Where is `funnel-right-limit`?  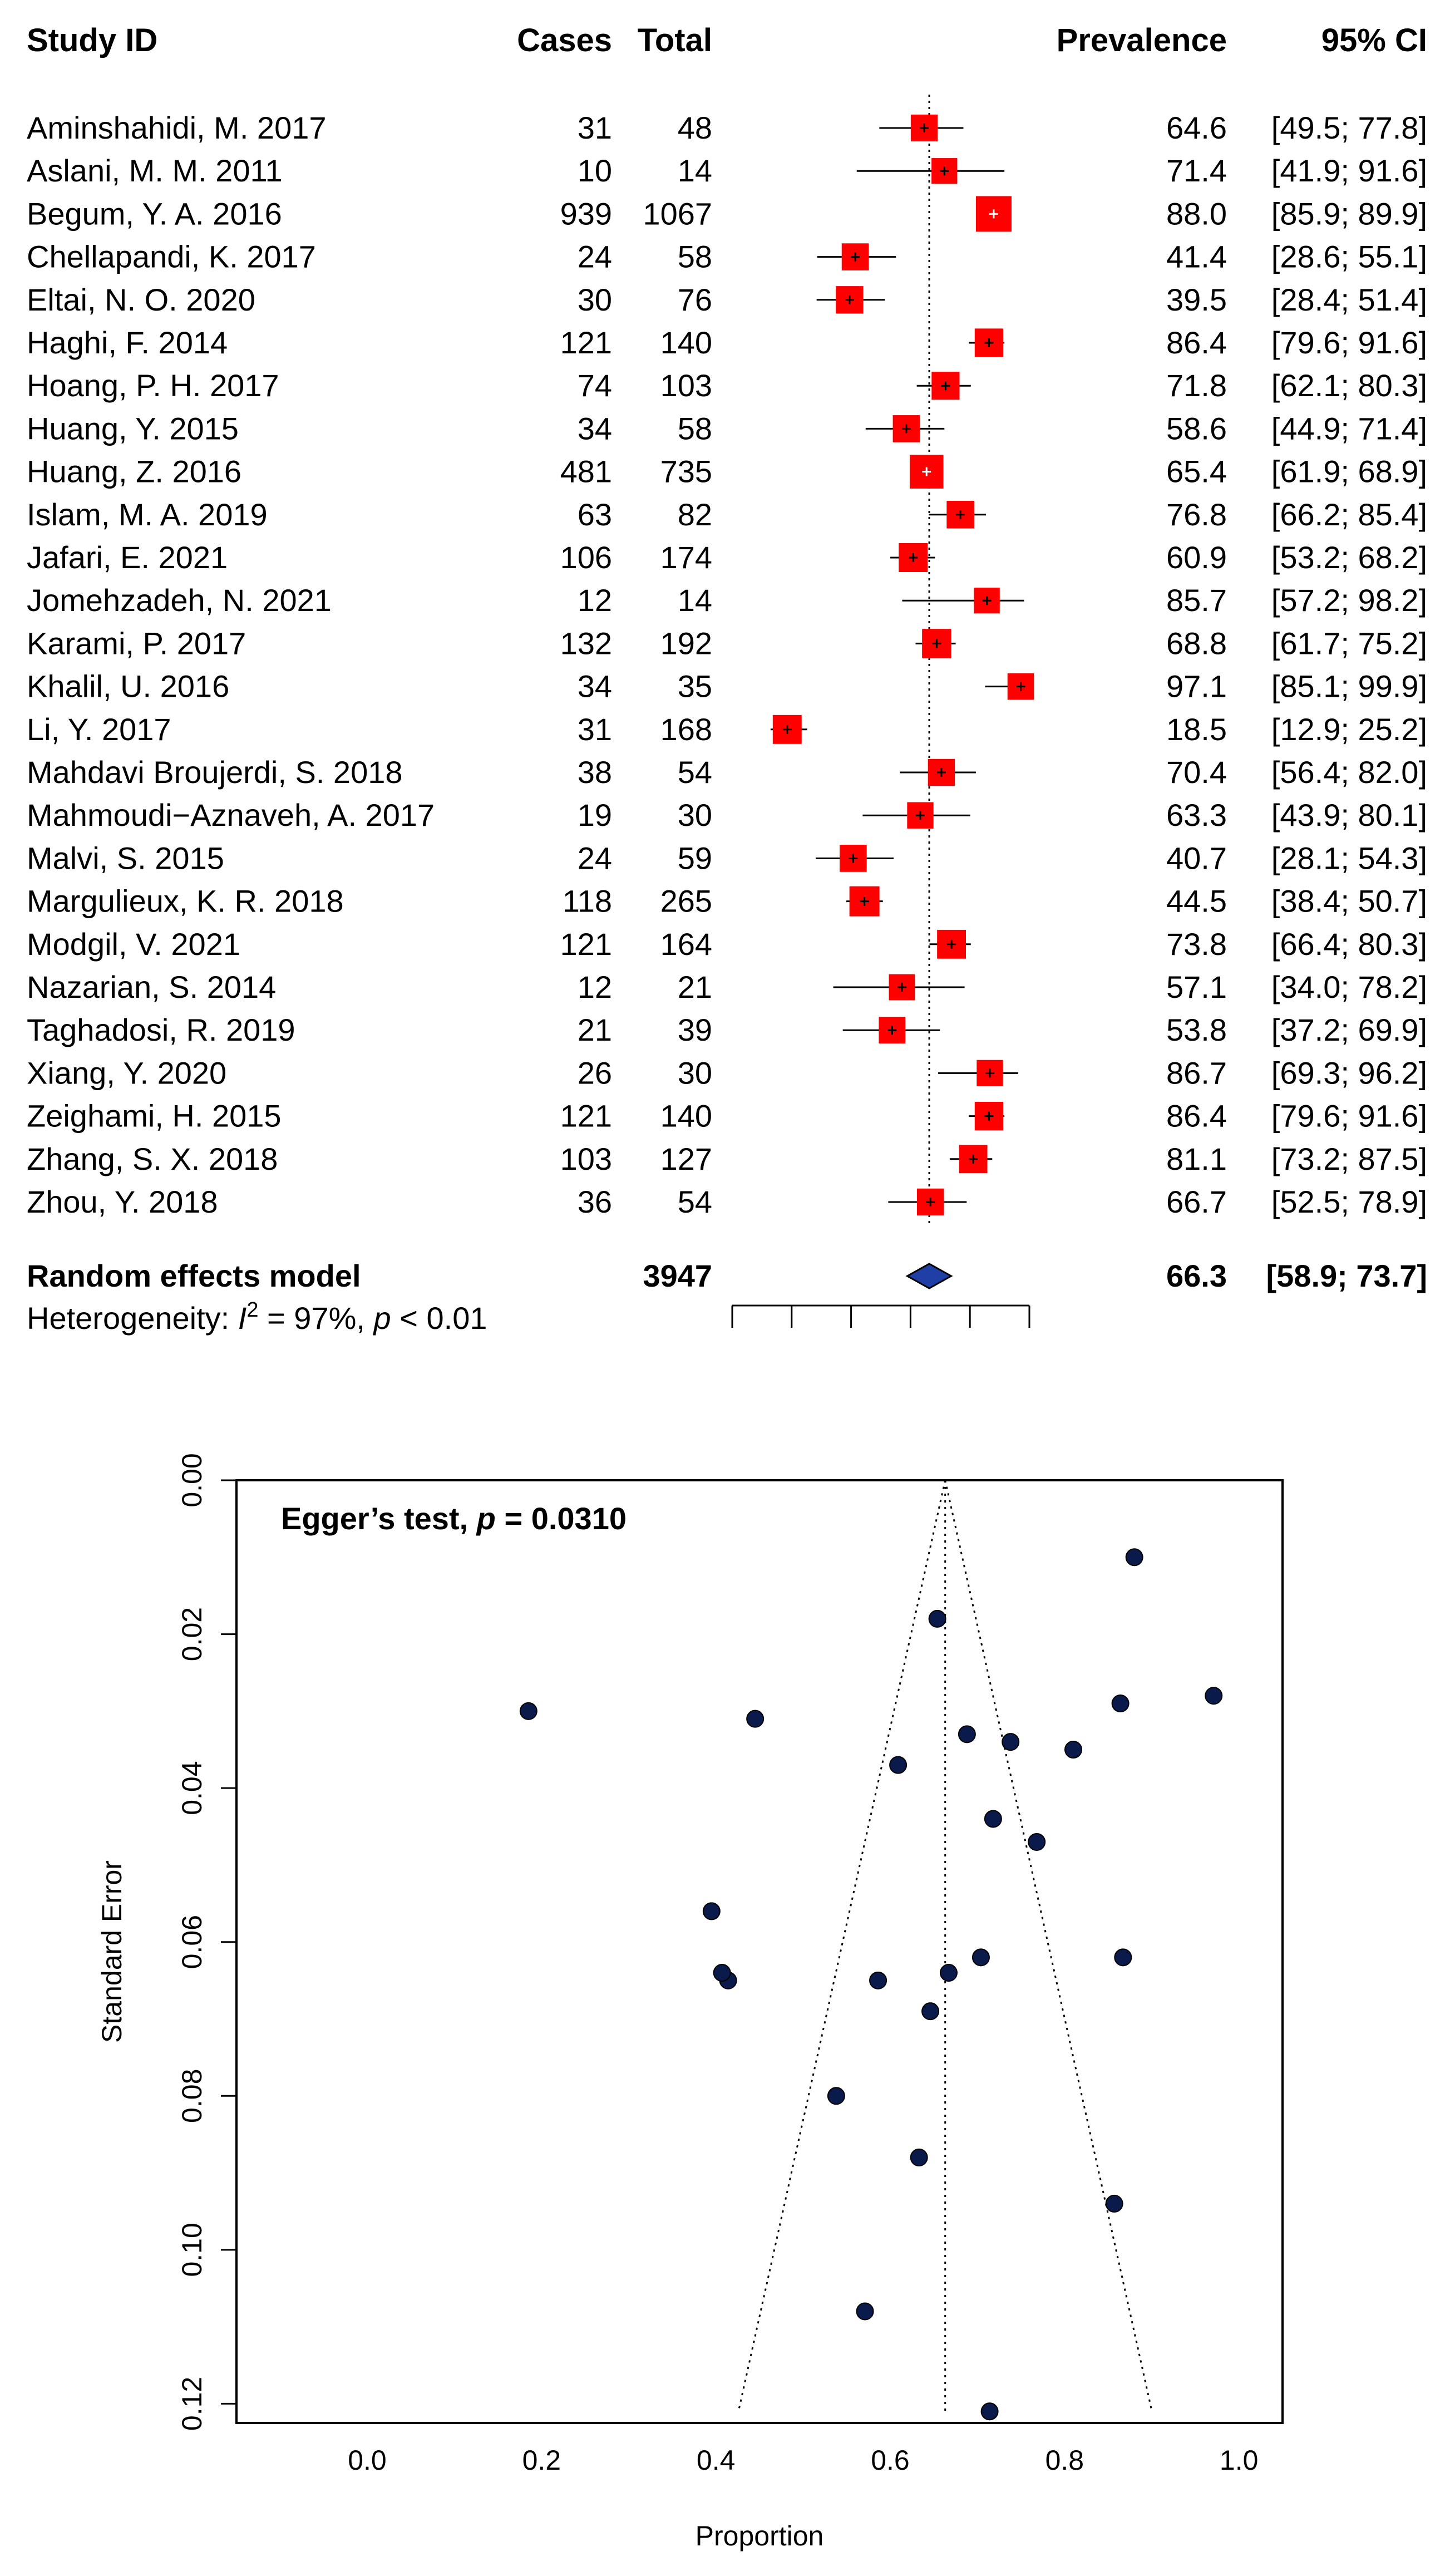
funnel-right-limit is located at coordinates (1048, 1946).